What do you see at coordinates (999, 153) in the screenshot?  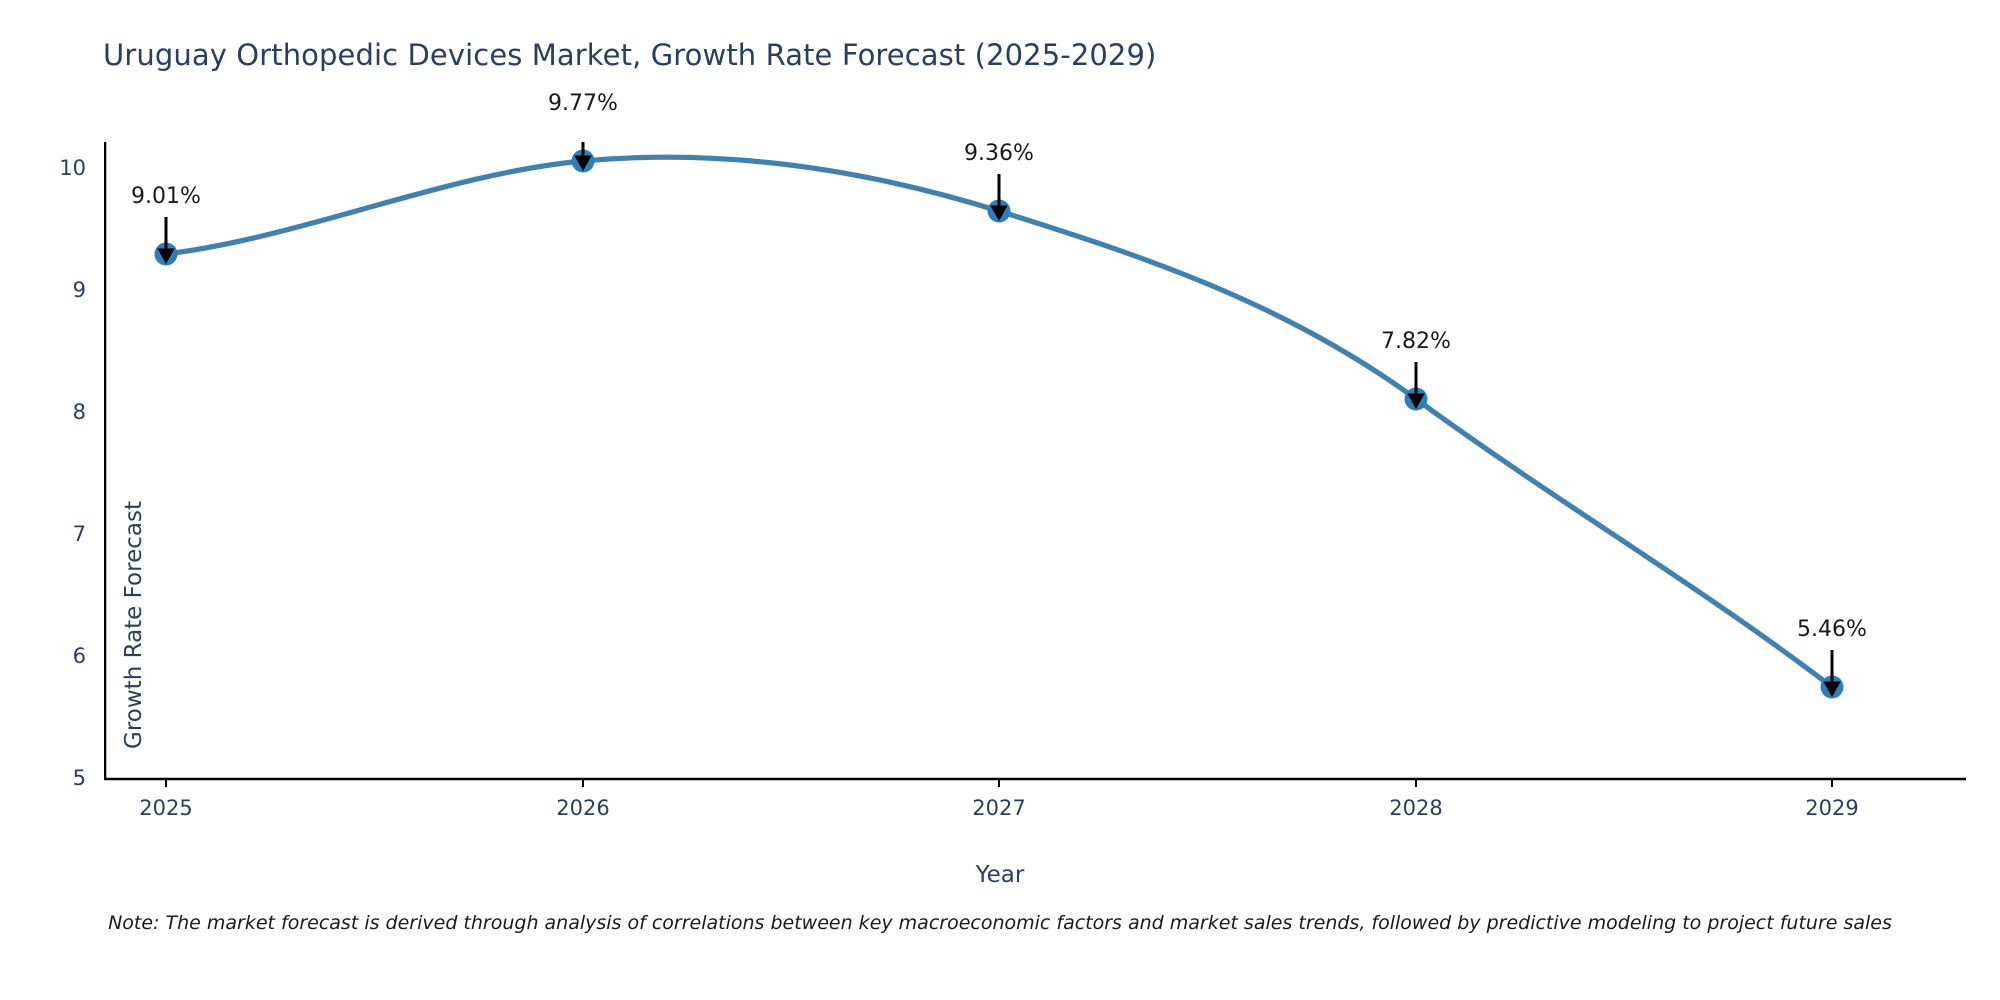 I see `data-label-2027: 9.36%` at bounding box center [999, 153].